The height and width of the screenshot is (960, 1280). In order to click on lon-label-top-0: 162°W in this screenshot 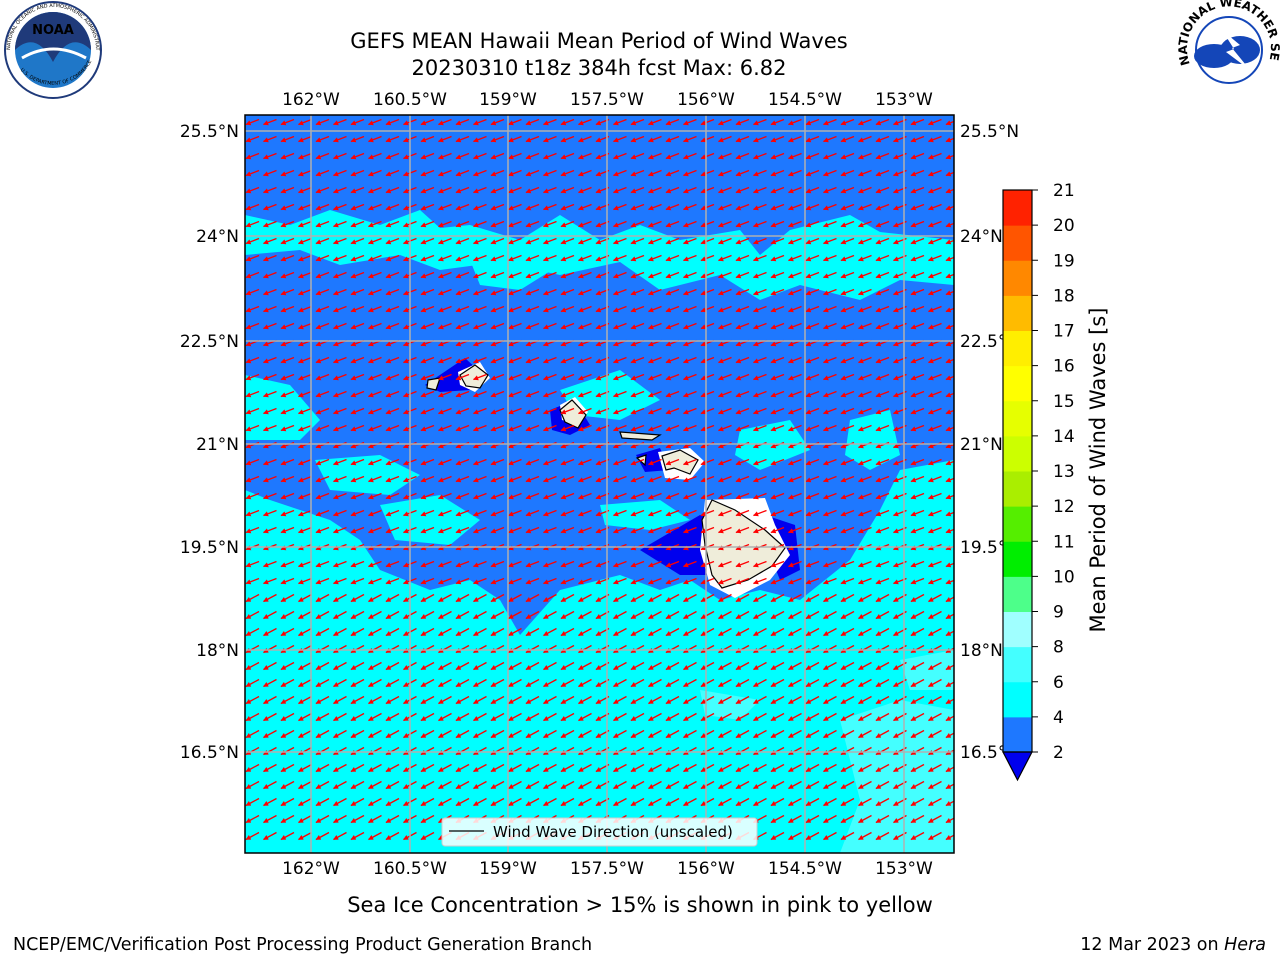, I will do `click(311, 100)`.